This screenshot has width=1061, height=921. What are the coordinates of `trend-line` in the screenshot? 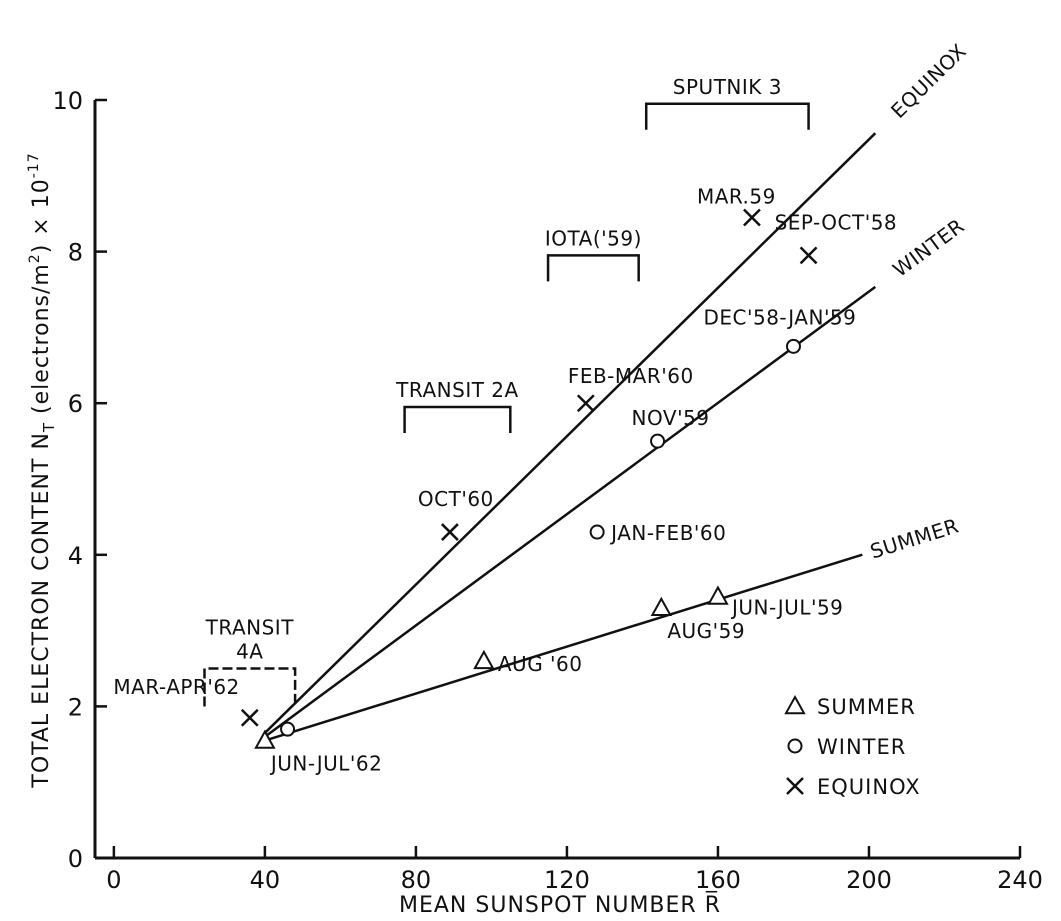 It's located at (563, 647).